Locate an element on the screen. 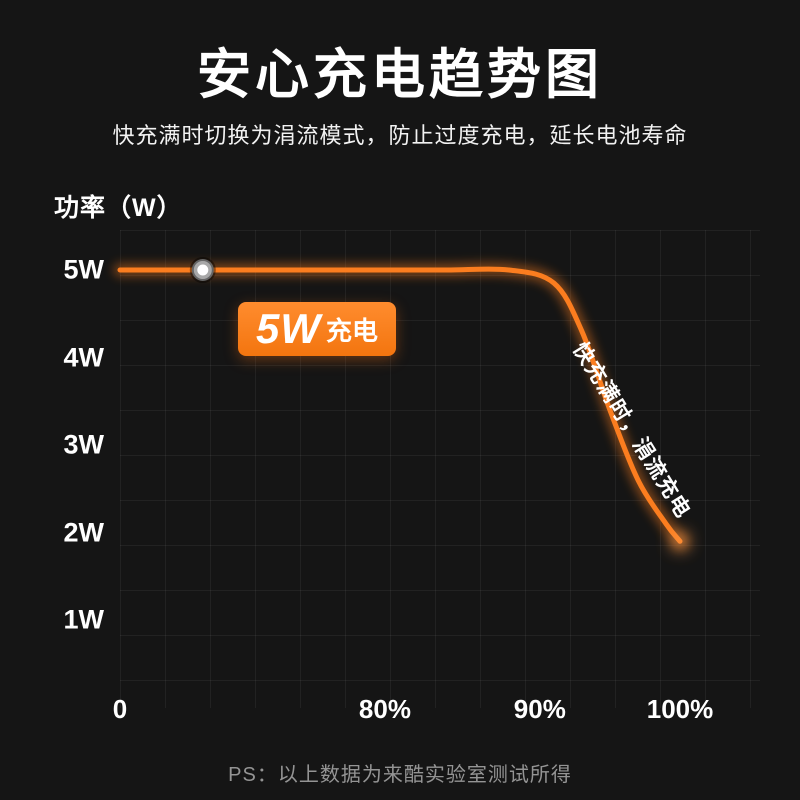  x-tick-label: 100% is located at coordinates (680, 709).